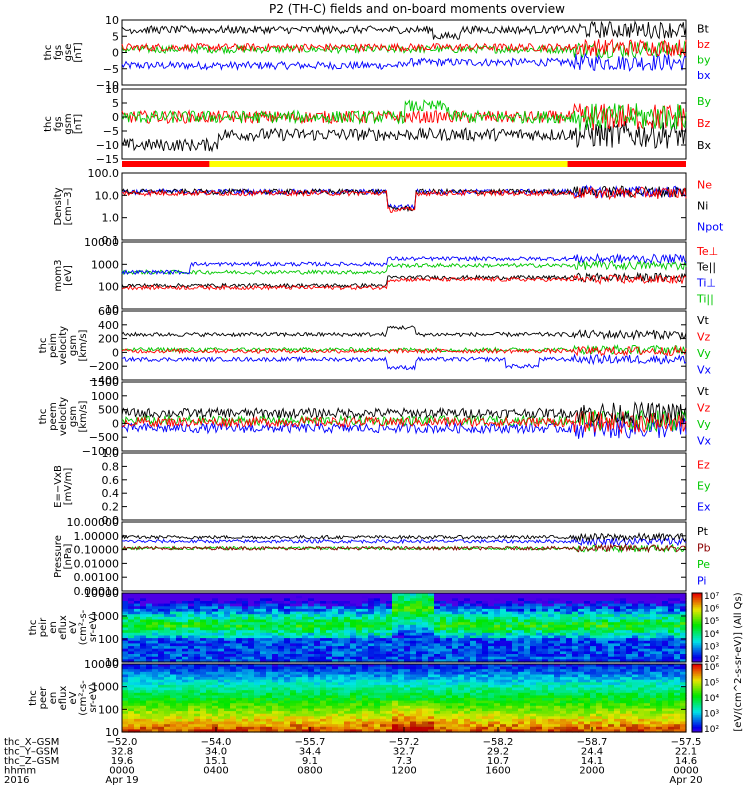 The image size is (750, 800). What do you see at coordinates (370, 487) in the screenshot?
I see `panel-7: 1.00.80.60.40.20.0E=−VxB [mV/m]` at bounding box center [370, 487].